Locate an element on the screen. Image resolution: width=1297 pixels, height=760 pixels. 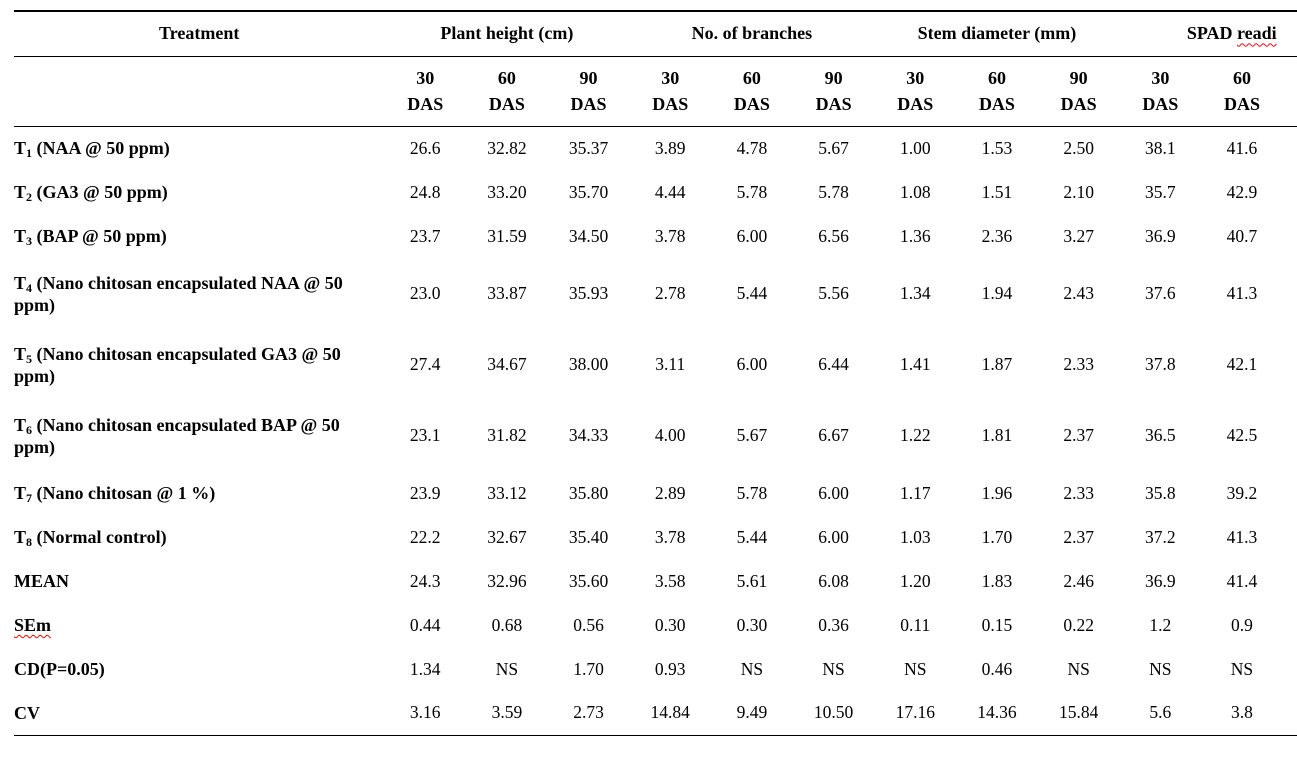
data-cell: 2.10 is located at coordinates (1078, 191).